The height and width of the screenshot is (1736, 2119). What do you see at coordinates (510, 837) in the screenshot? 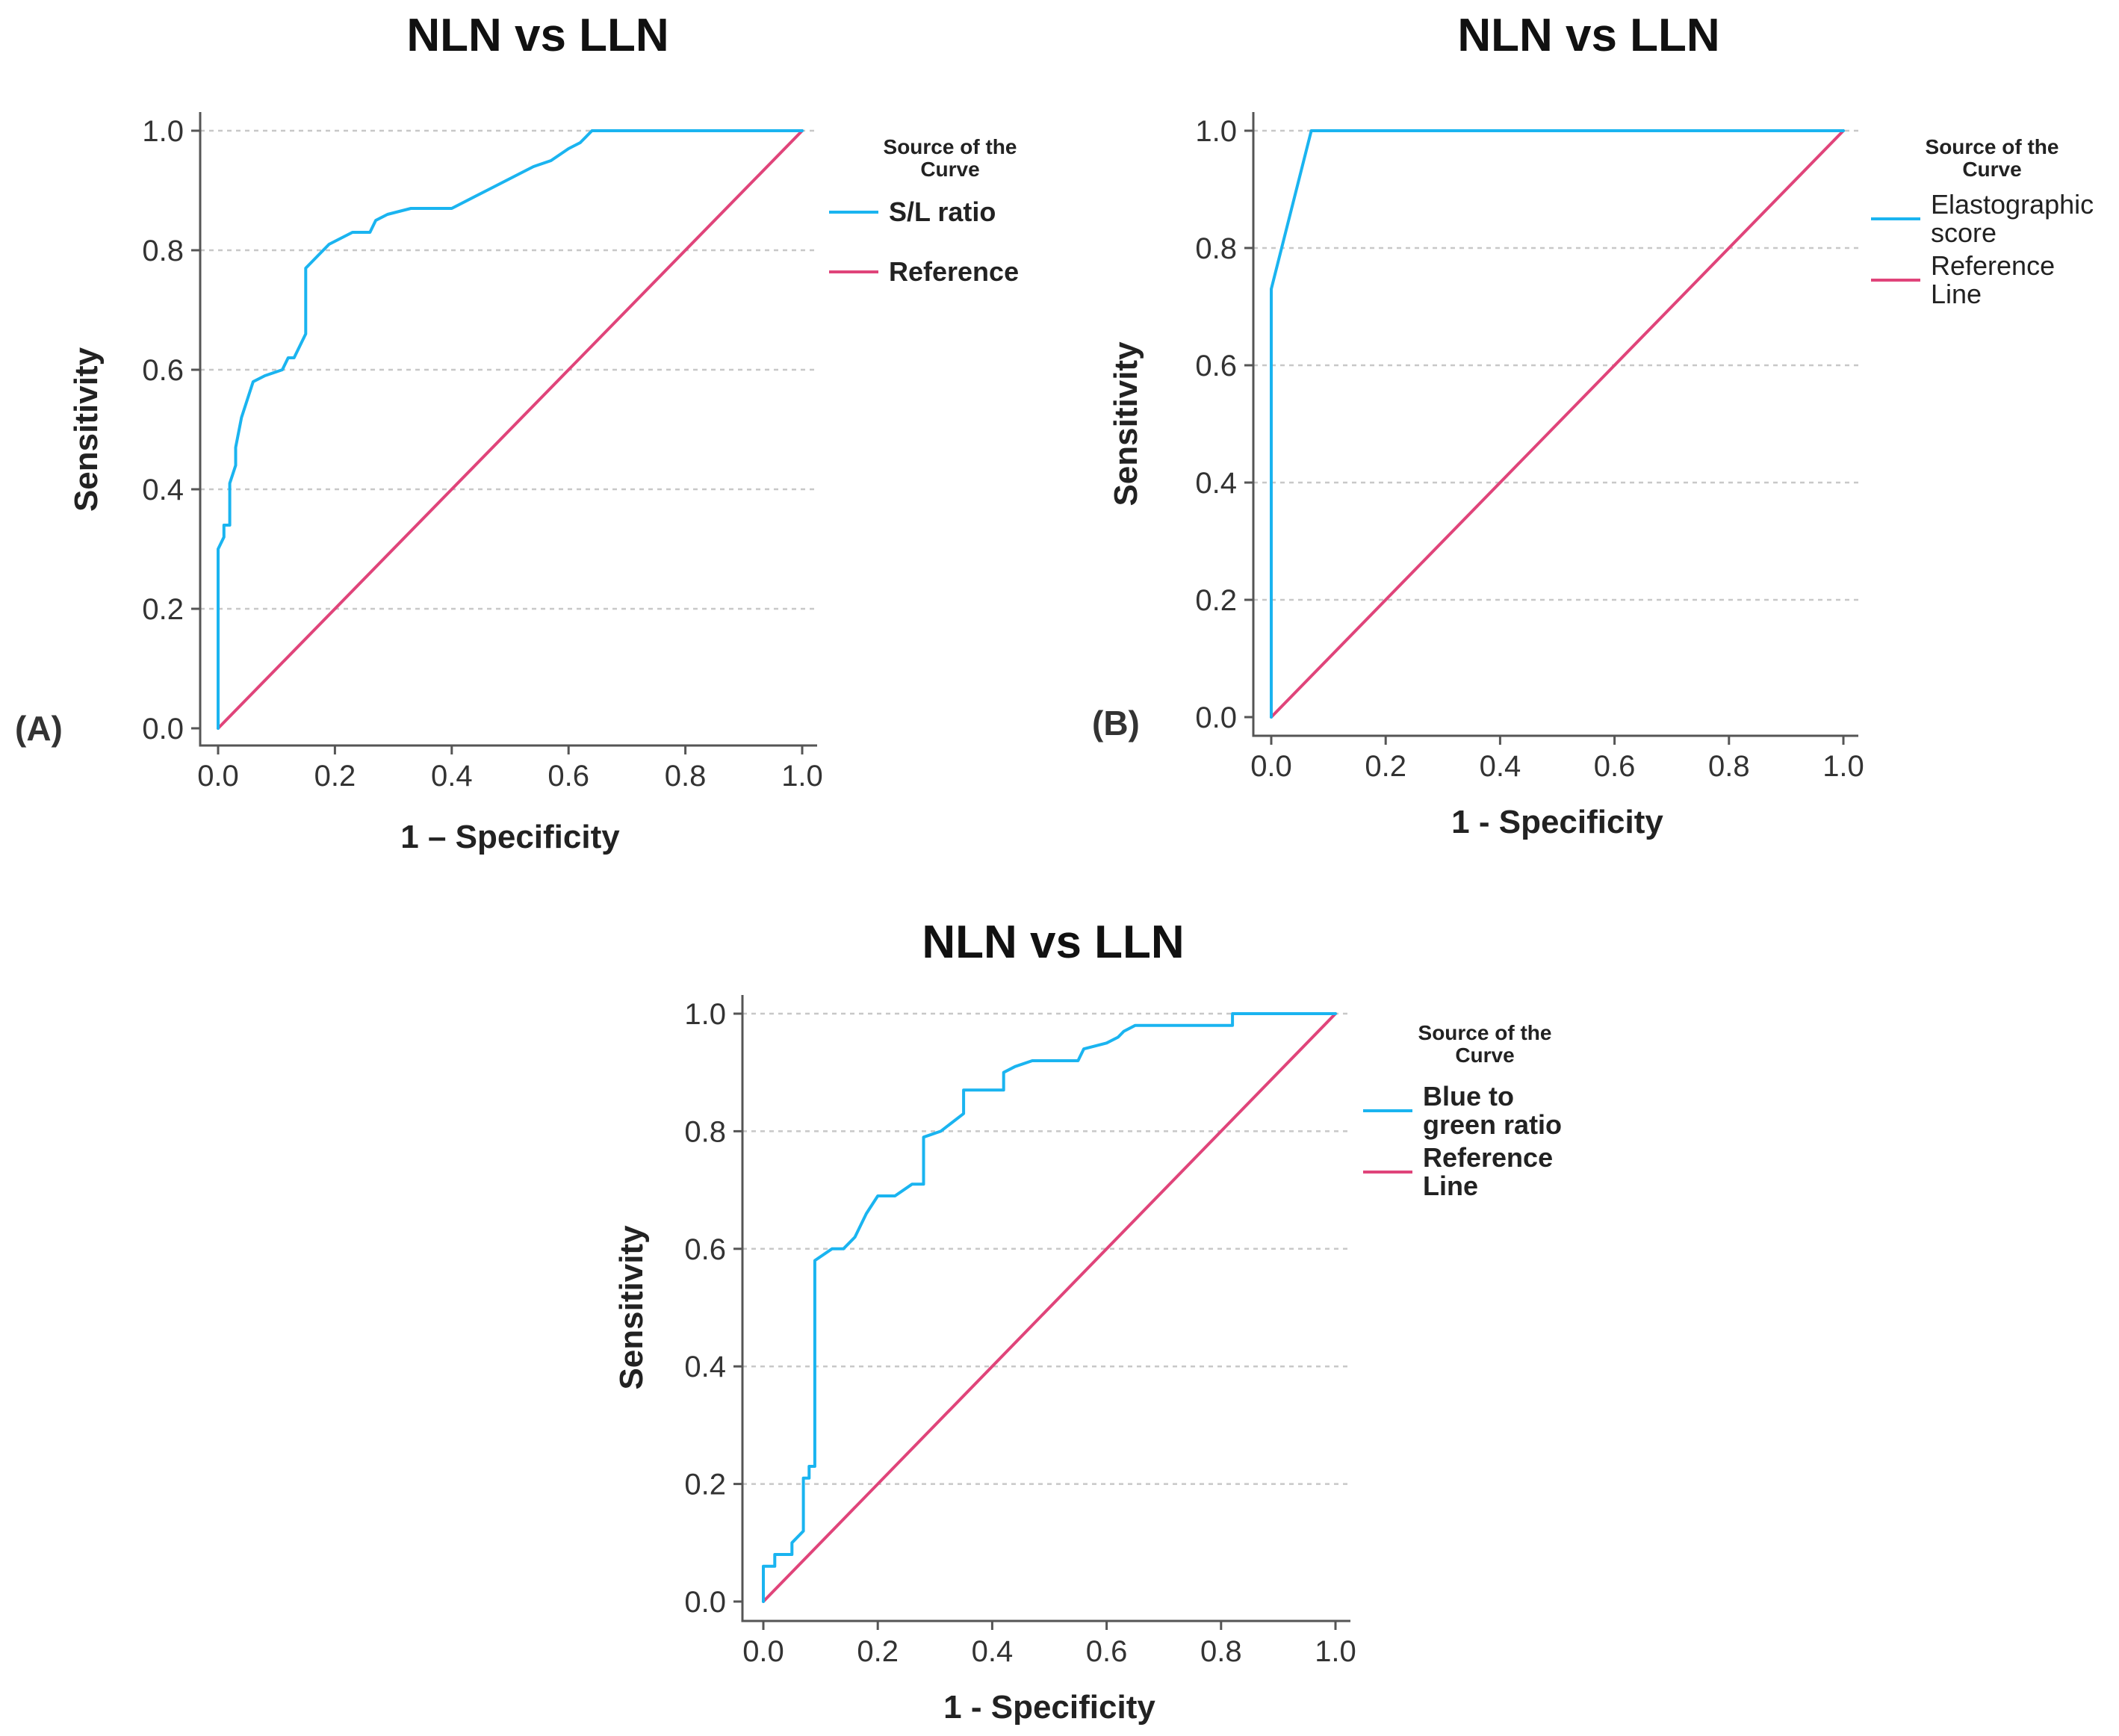
I see `x-axis-label: 1 – Specificity` at bounding box center [510, 837].